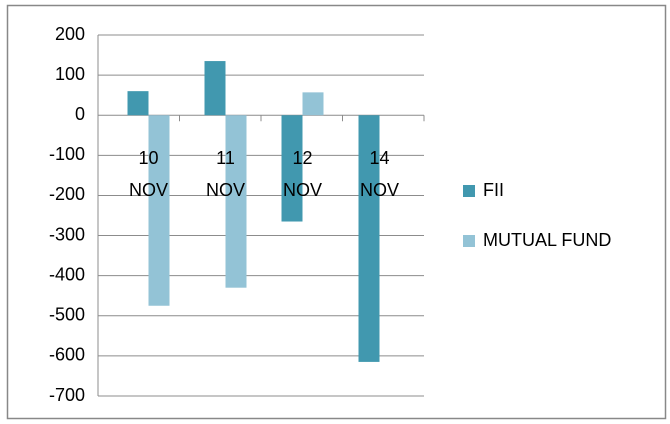 This screenshot has width=670, height=424. I want to click on legend-label: FII, so click(493, 190).